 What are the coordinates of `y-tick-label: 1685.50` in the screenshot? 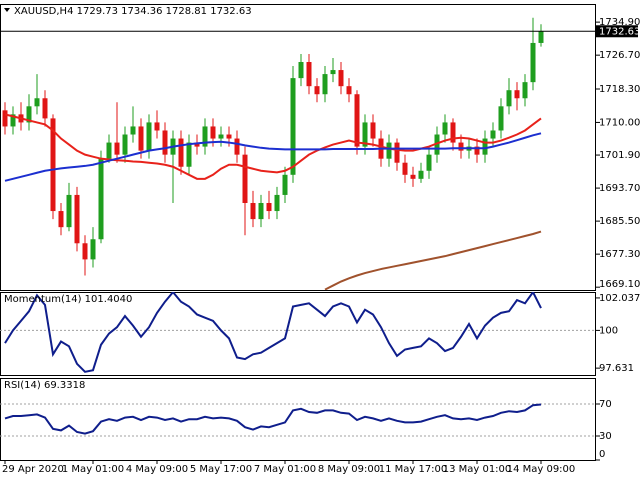 It's located at (619, 221).